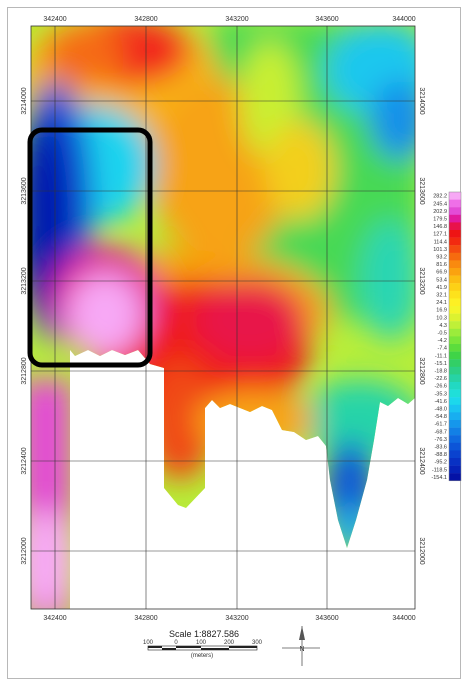  I want to click on y-tick-right-6: 3212000, so click(421, 550).